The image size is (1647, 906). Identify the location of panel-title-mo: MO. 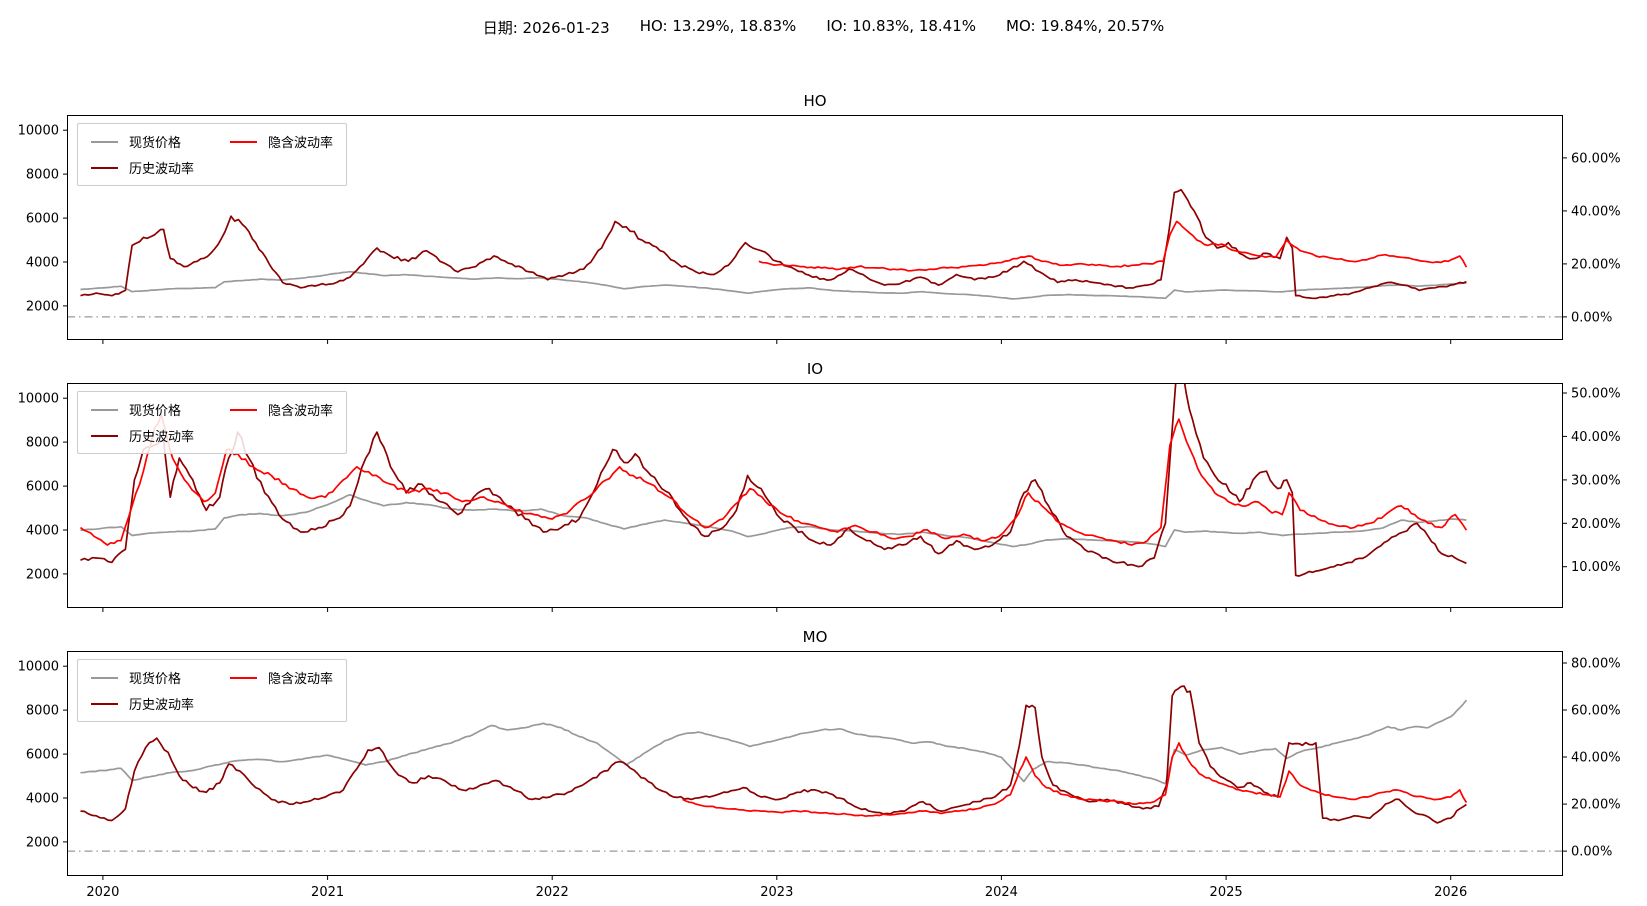
(815, 637).